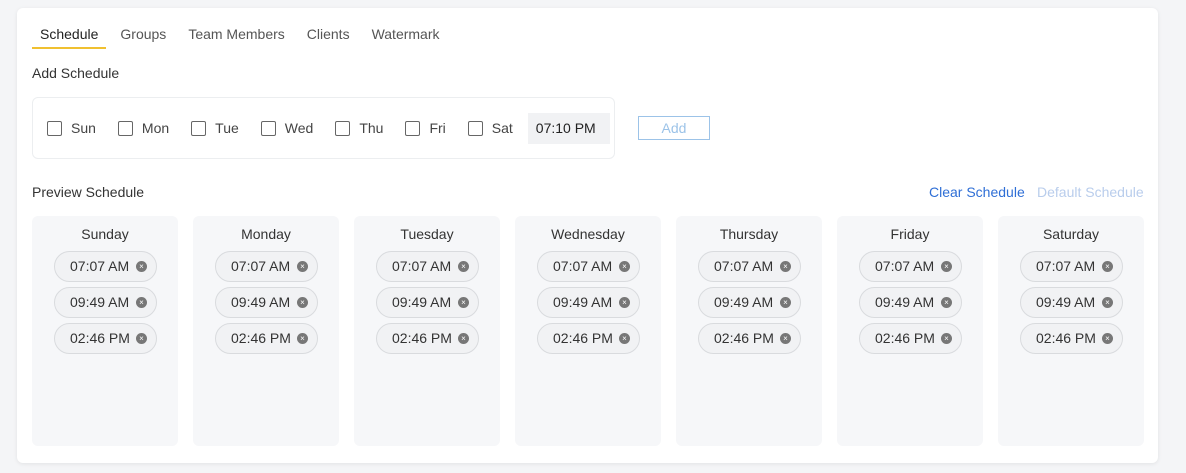 This screenshot has height=473, width=1186. I want to click on add-button: Add, so click(674, 128).